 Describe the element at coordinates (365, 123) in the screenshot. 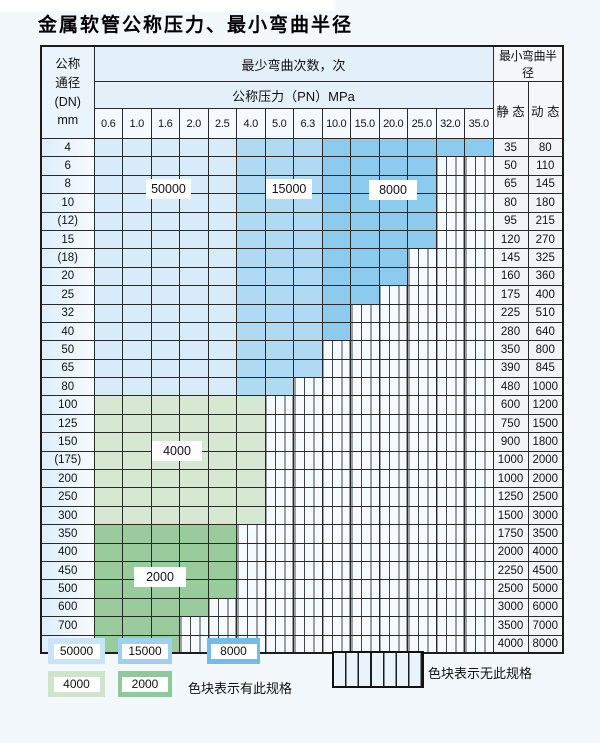

I see `pressure-value-header: 15.0` at that location.